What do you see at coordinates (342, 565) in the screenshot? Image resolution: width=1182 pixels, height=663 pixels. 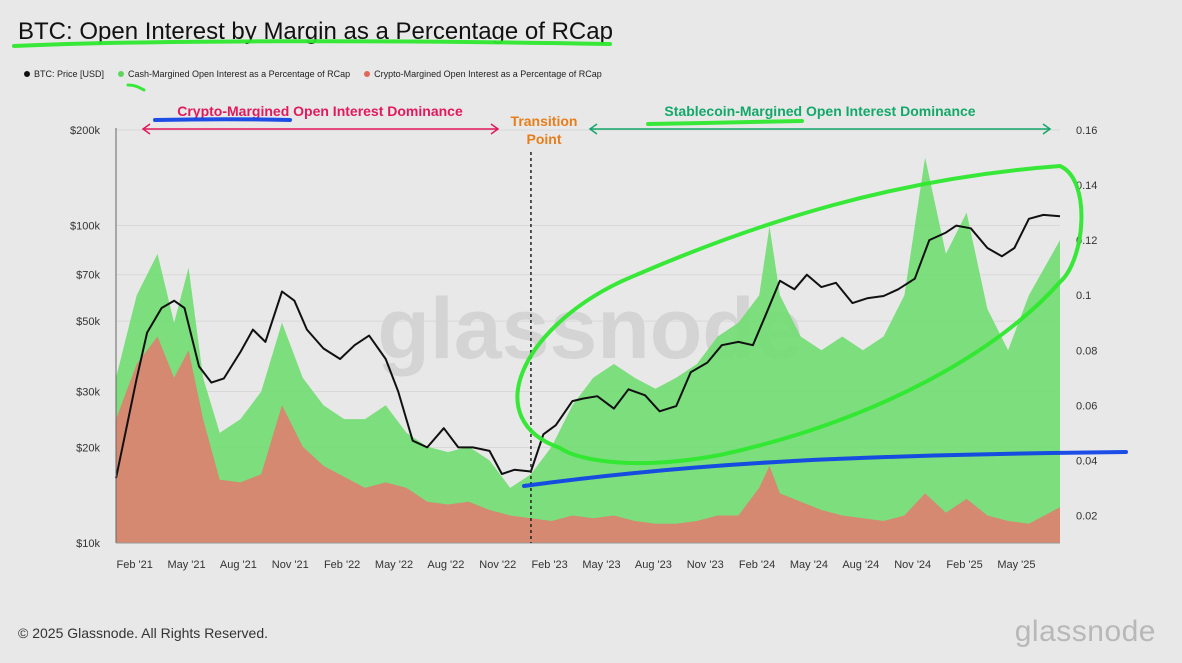 I see `x-tick-4: Feb '22` at bounding box center [342, 565].